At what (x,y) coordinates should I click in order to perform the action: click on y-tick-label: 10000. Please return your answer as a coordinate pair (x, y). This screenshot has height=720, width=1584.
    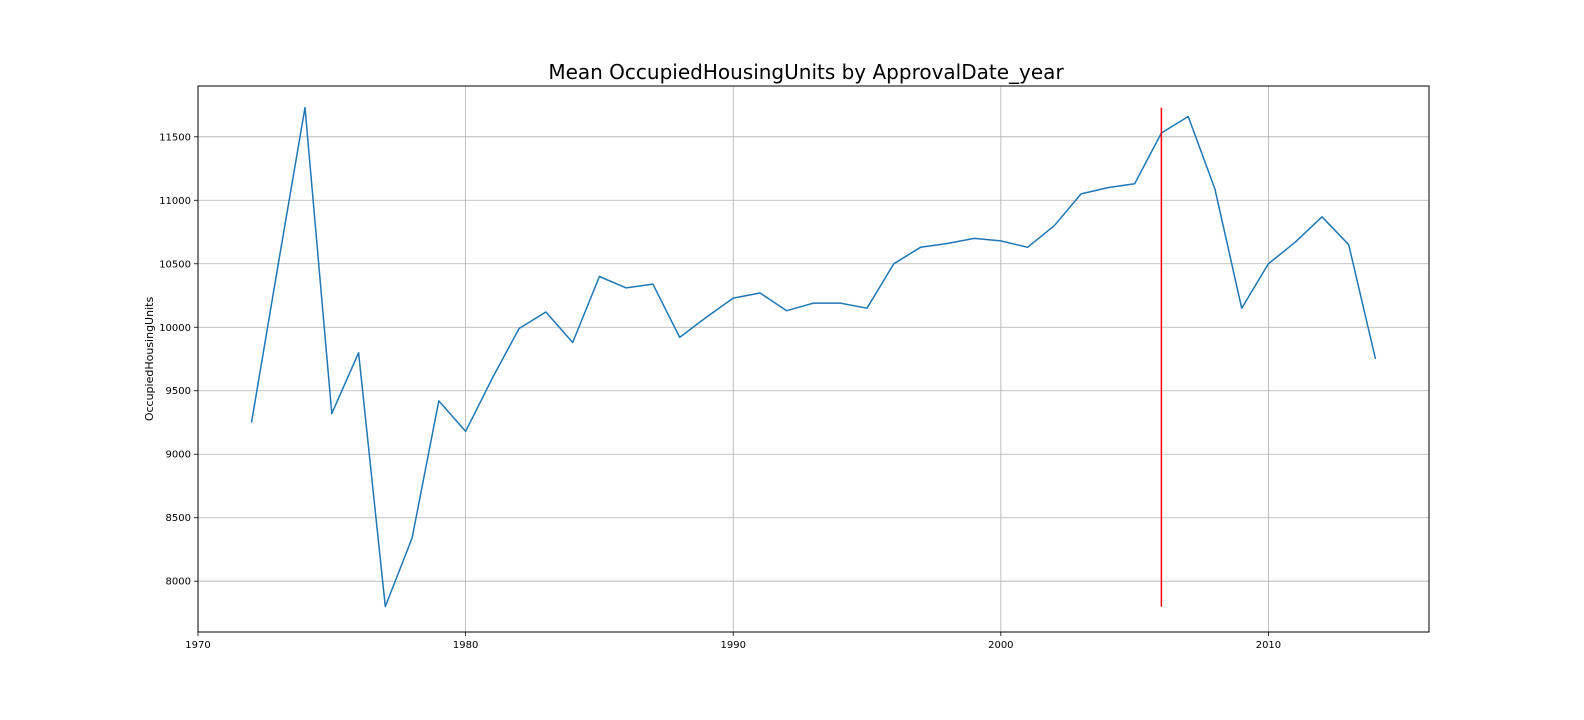
    Looking at the image, I should click on (175, 328).